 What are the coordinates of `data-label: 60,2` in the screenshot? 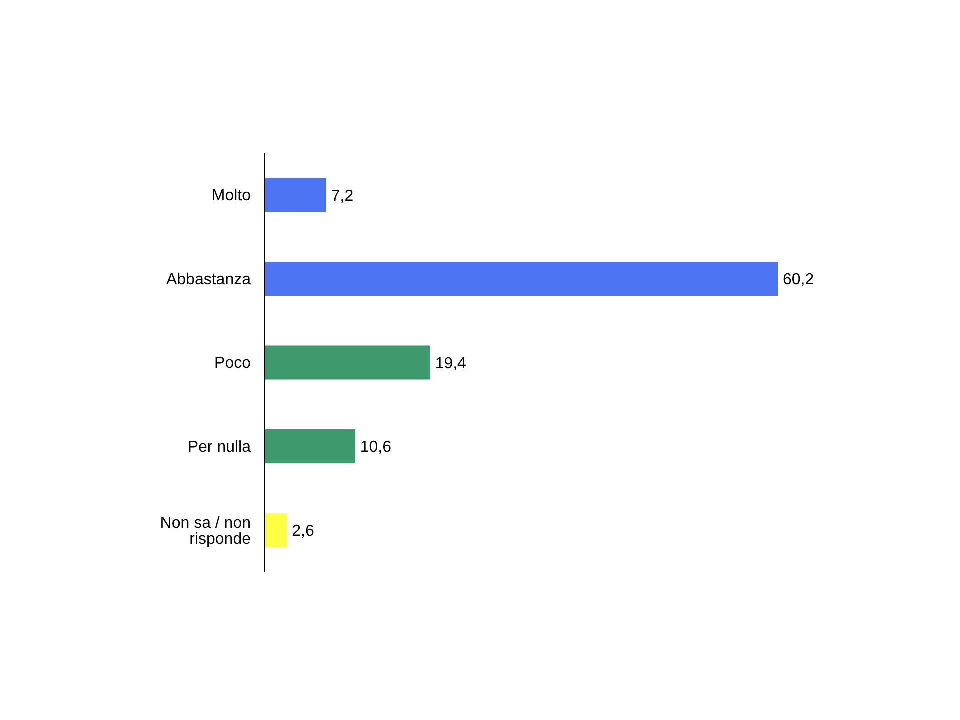 It's located at (798, 280).